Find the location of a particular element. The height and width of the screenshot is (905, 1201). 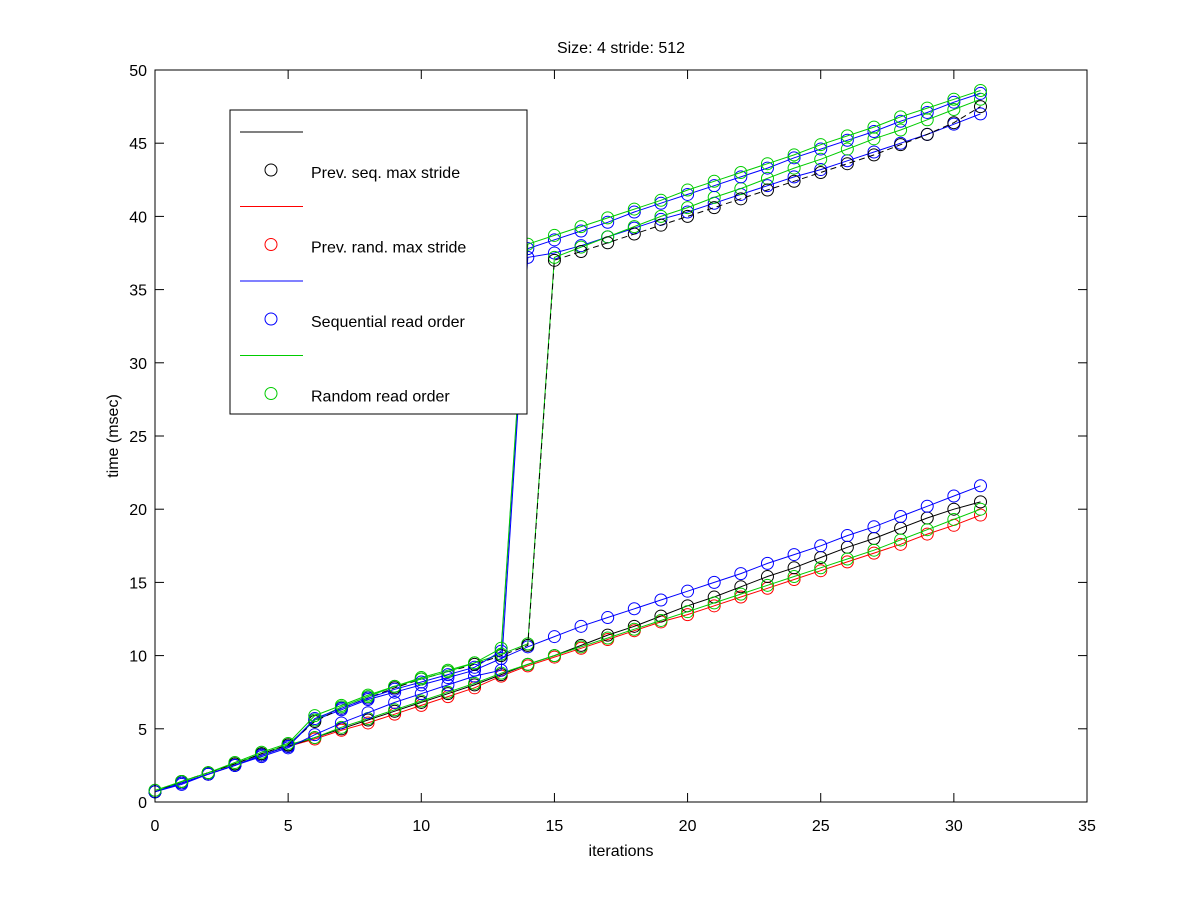

y-axis-label: time (msec) is located at coordinates (113, 436).